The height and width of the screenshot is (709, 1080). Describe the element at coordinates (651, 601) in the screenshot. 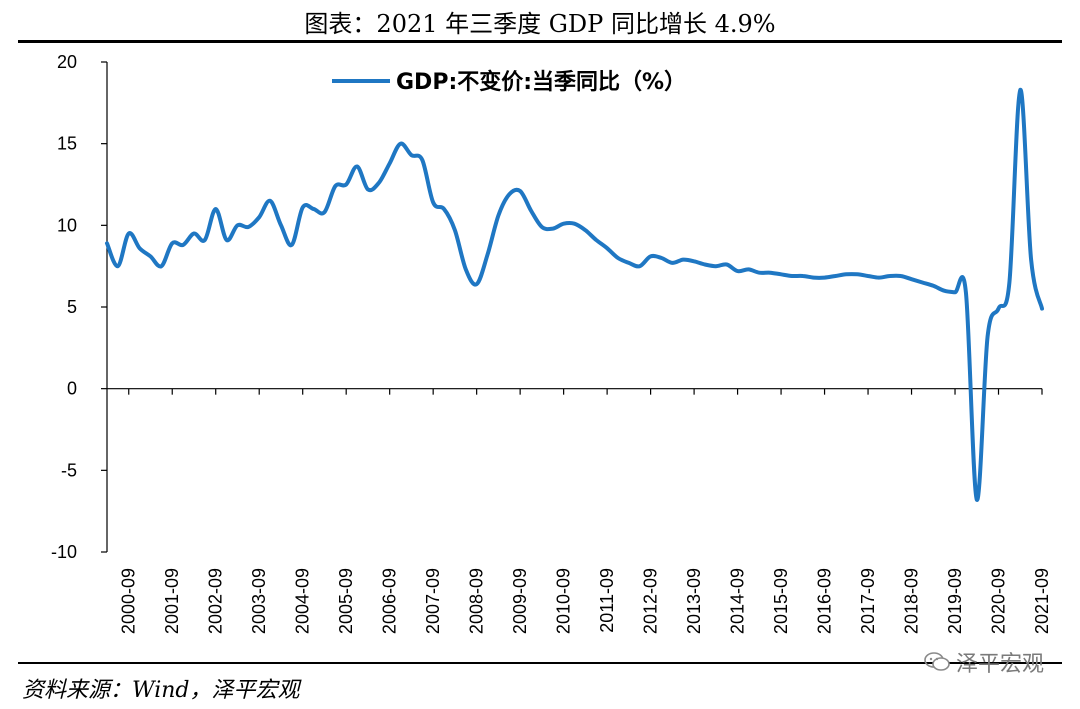

I see `x-tick-label: 2012-09` at that location.